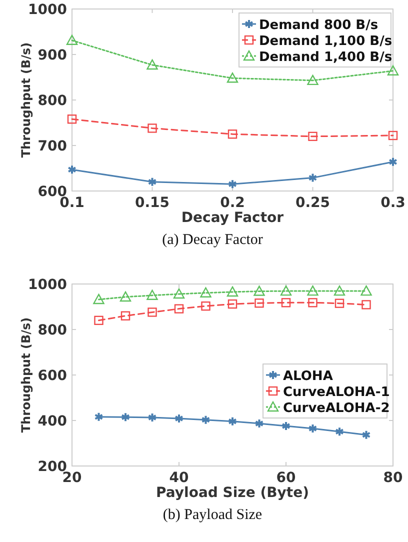 The height and width of the screenshot is (542, 408). Describe the element at coordinates (336, 408) in the screenshot. I see `legend-label: CurveALOHA-2` at that location.